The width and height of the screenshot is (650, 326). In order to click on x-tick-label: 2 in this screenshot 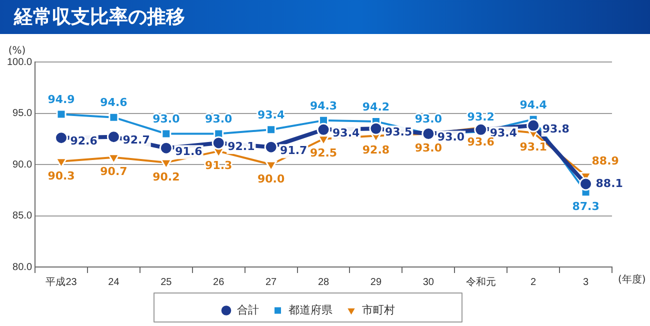, I will do `click(533, 282)`.